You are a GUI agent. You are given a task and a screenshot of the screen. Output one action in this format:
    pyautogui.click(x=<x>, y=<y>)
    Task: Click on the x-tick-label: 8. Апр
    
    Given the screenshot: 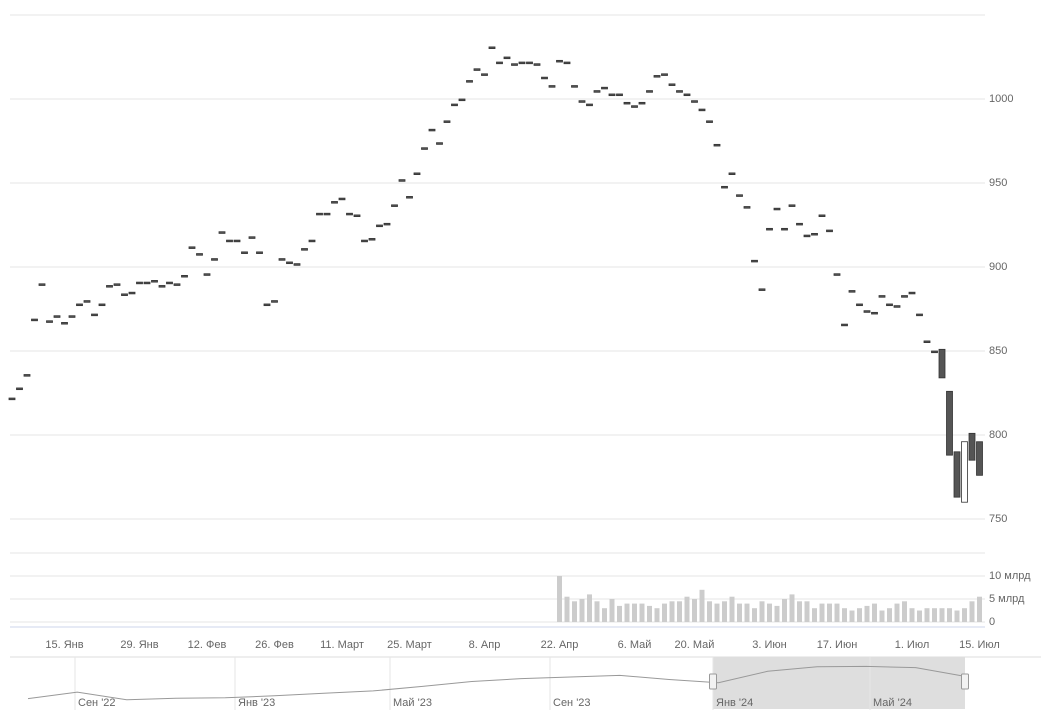 What is the action you would take?
    pyautogui.click(x=485, y=645)
    